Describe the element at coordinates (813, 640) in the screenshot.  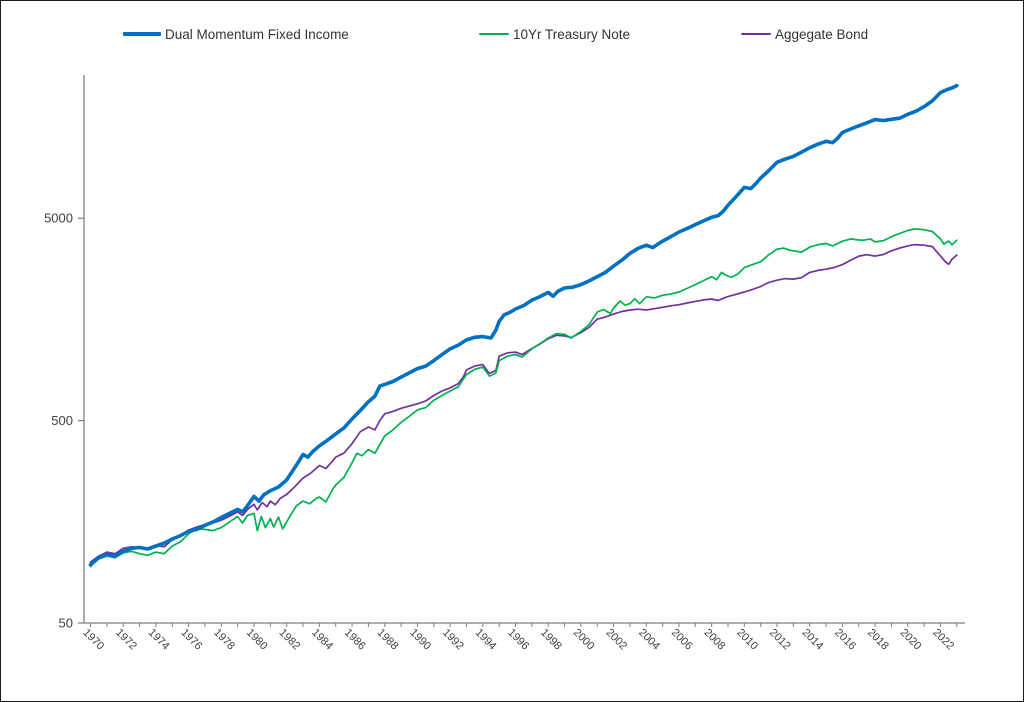
I see `x-tick-label-2014: 2014` at that location.